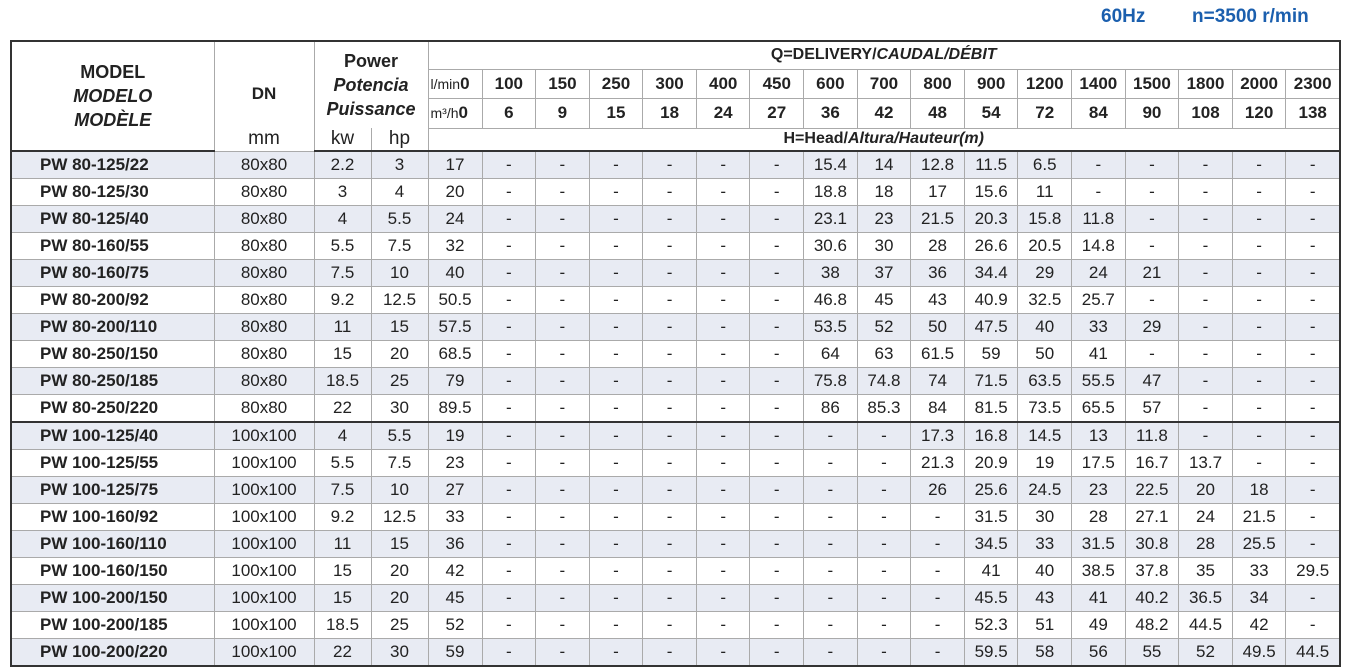  Describe the element at coordinates (445, 83) in the screenshot. I see `lmin-unit-label: l/min` at that location.